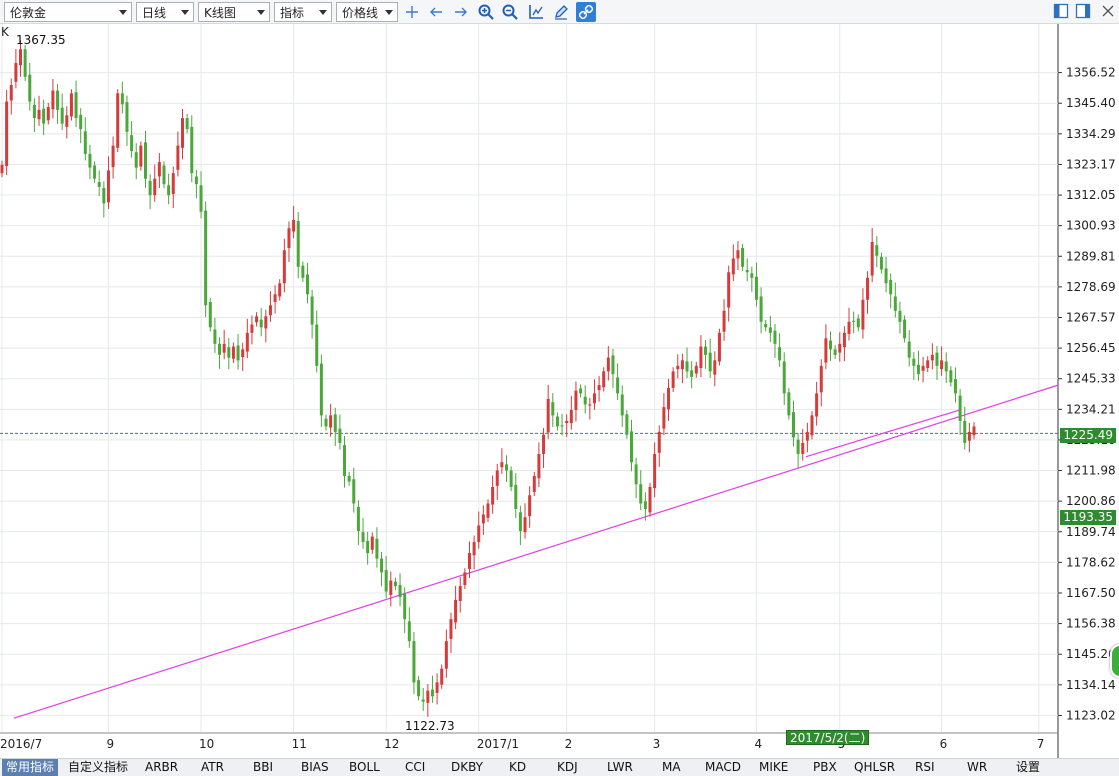 This screenshot has height=776, width=1119. Describe the element at coordinates (30, 767) in the screenshot. I see `tab-常用指标: 常用指标` at that location.